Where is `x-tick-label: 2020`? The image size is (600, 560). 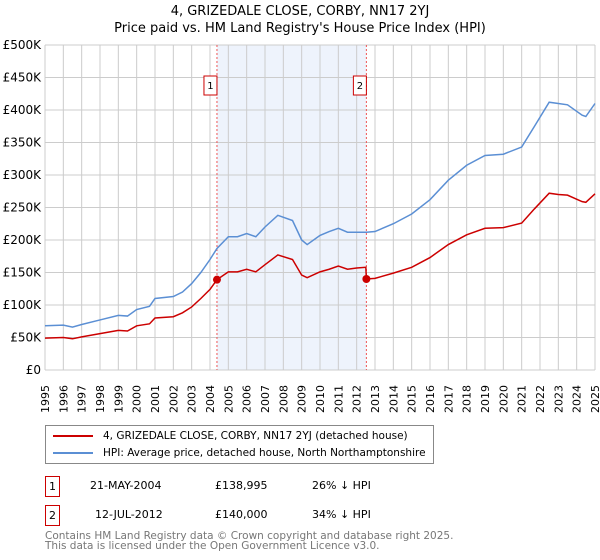 x-tick-label: 2020 is located at coordinates (503, 399).